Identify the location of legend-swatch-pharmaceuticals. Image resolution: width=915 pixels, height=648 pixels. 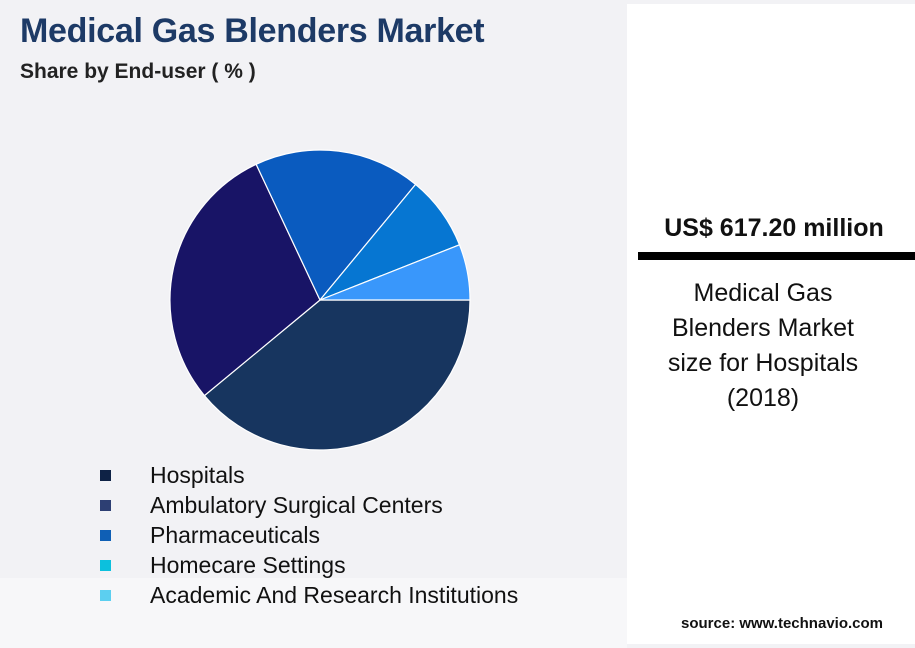
(105, 535).